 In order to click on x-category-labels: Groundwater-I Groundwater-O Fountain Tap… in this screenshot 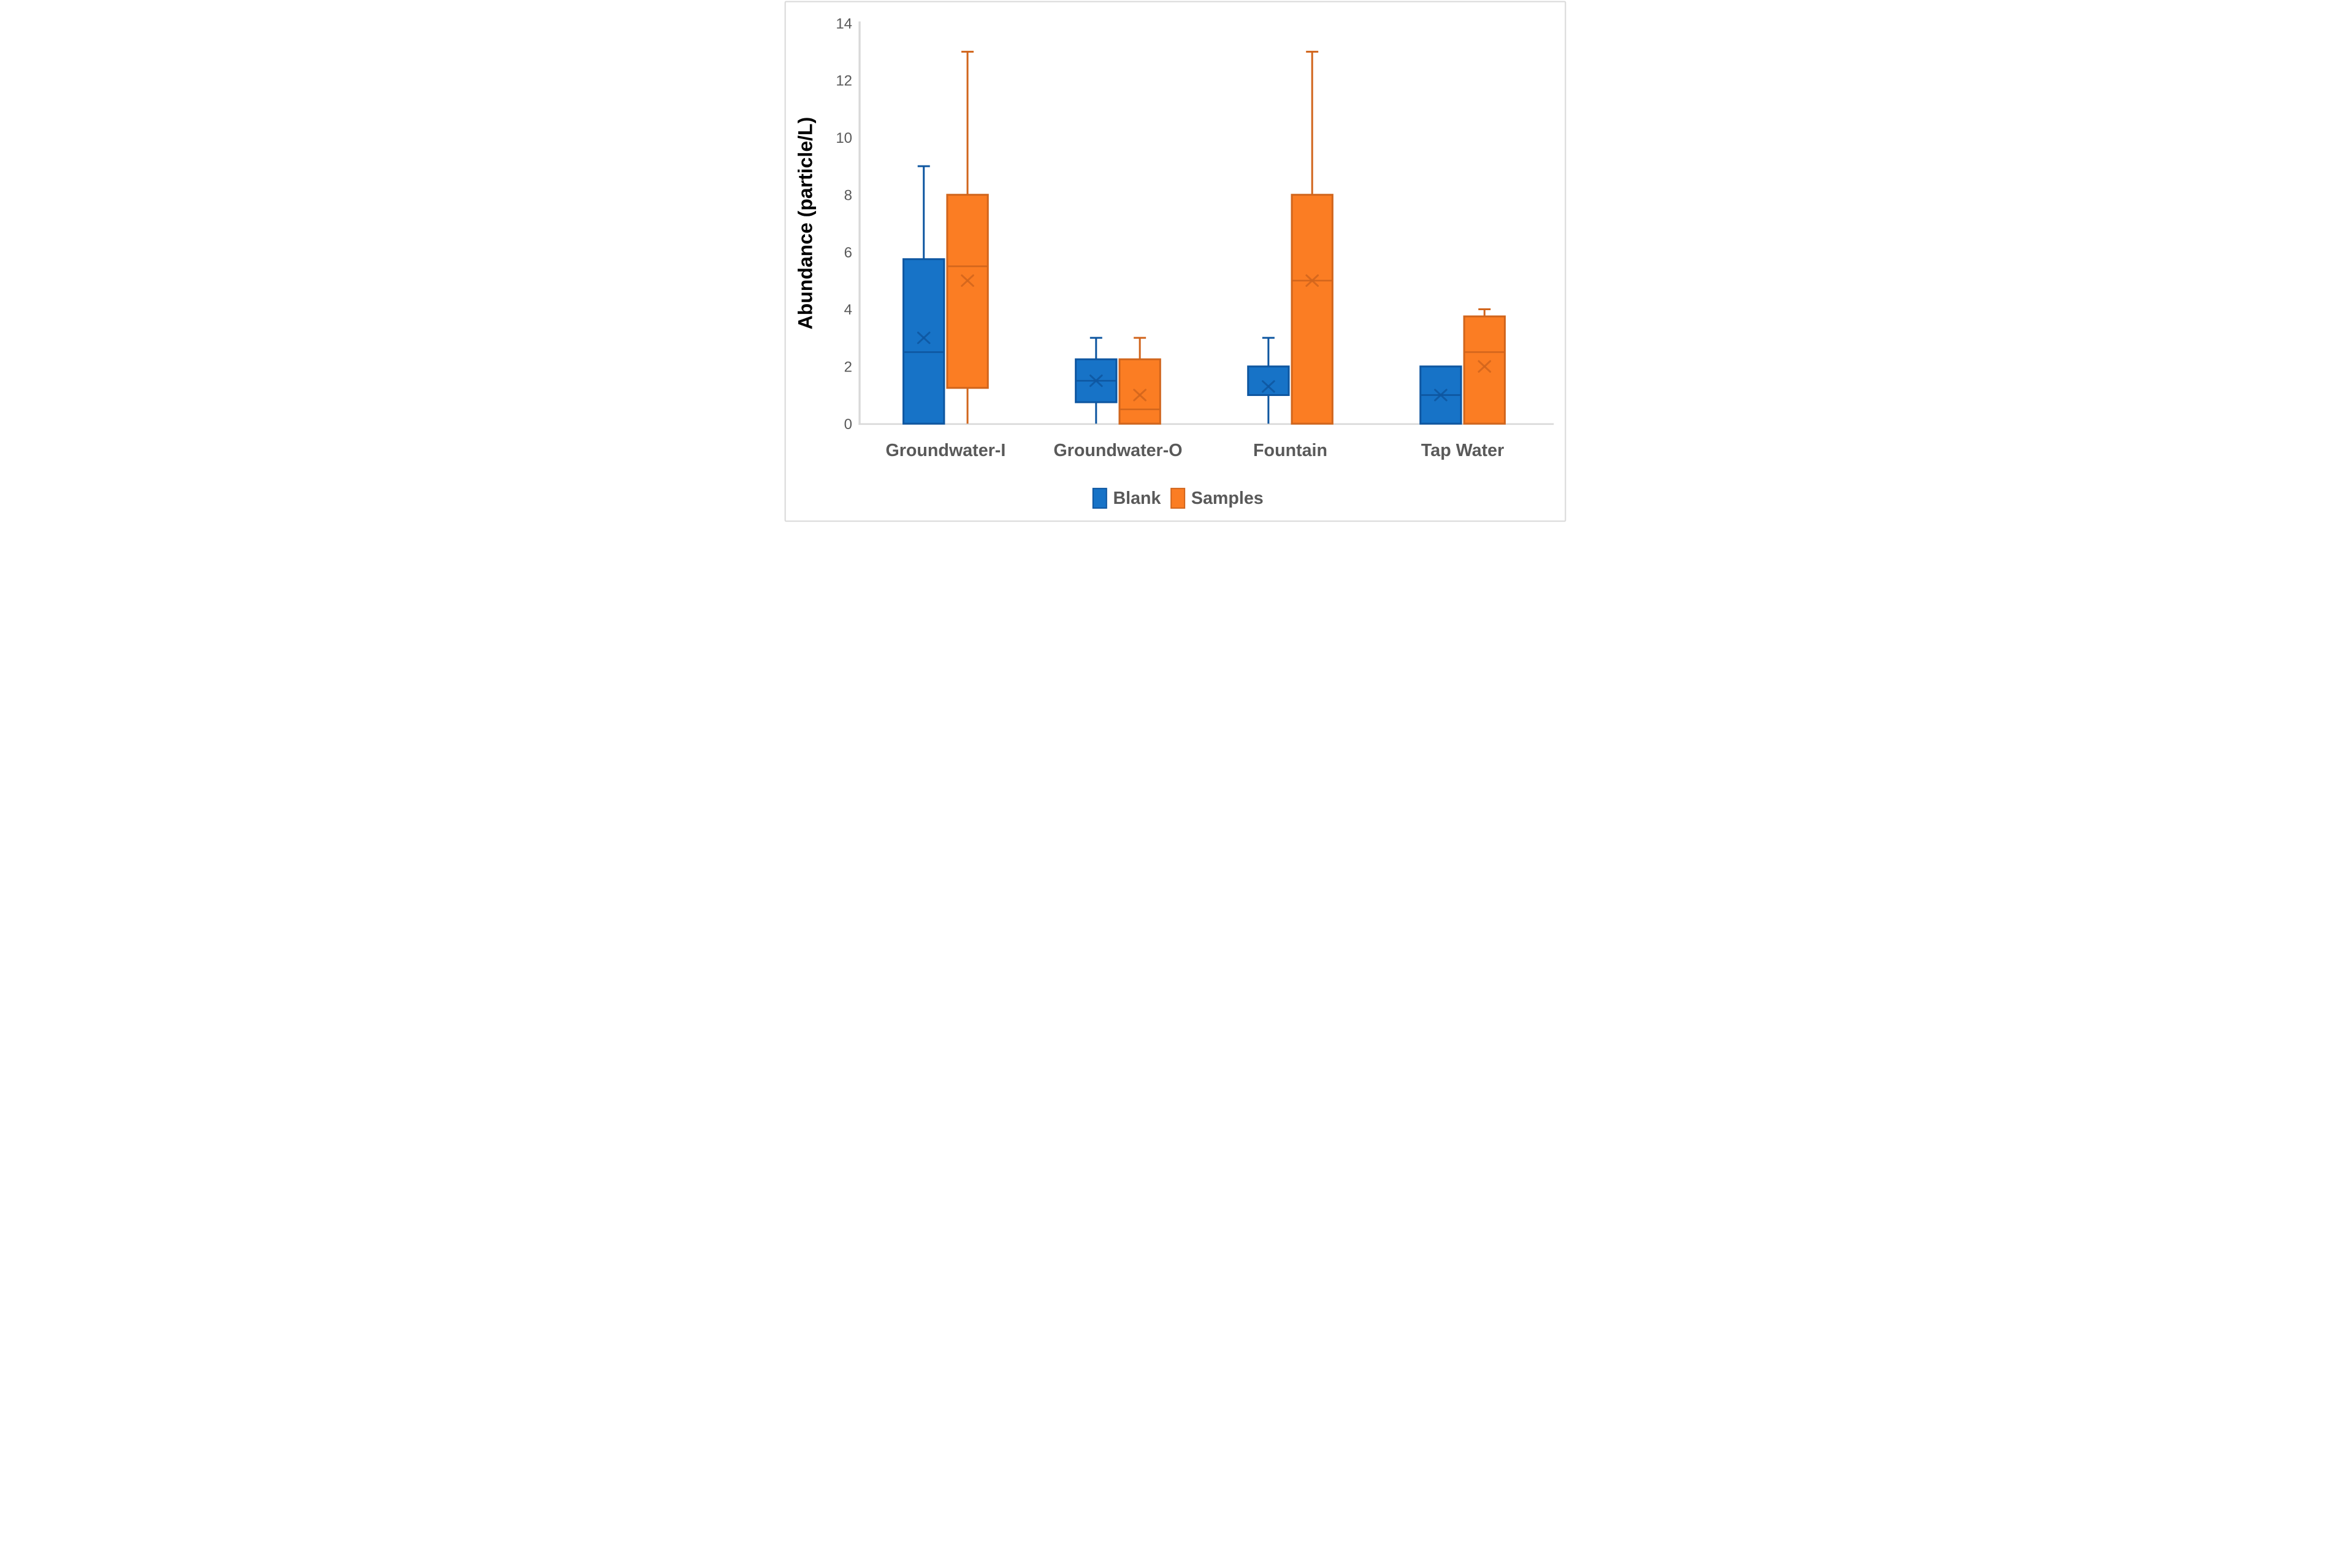, I will do `click(1194, 451)`.